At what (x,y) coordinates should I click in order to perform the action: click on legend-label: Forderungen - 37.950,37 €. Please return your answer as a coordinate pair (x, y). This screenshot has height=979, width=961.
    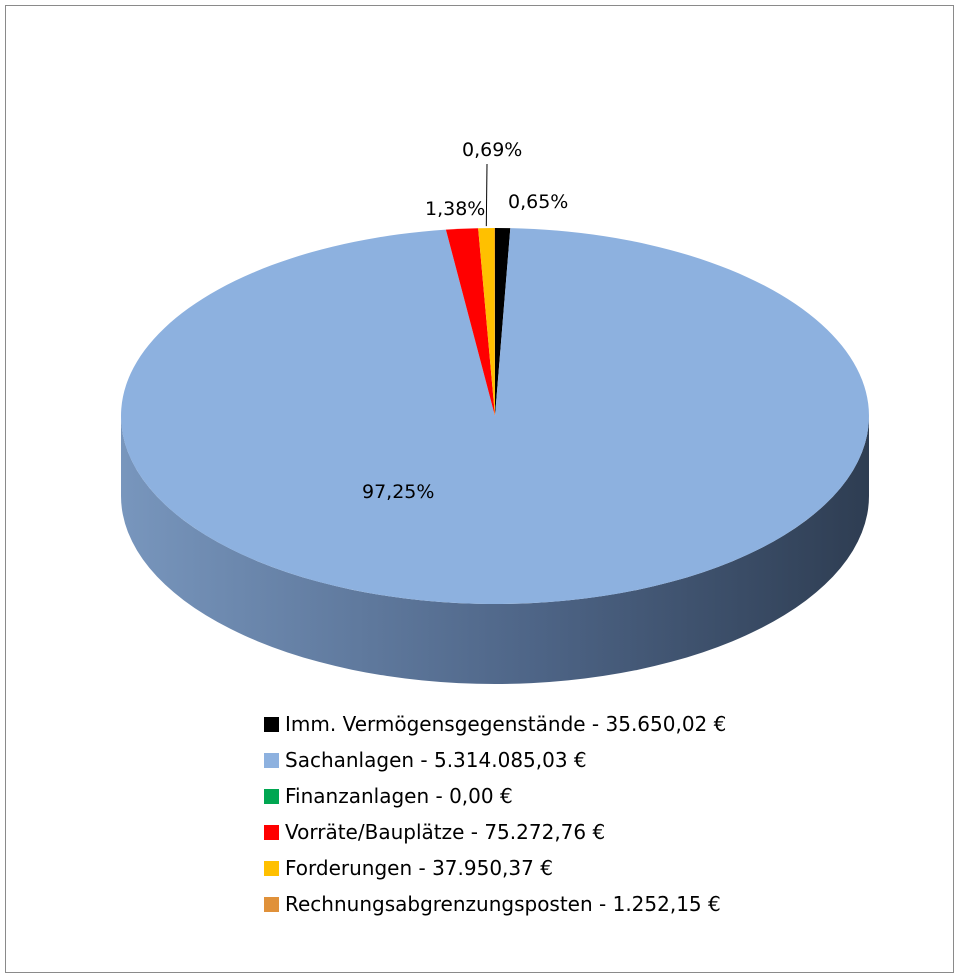
    Looking at the image, I should click on (419, 868).